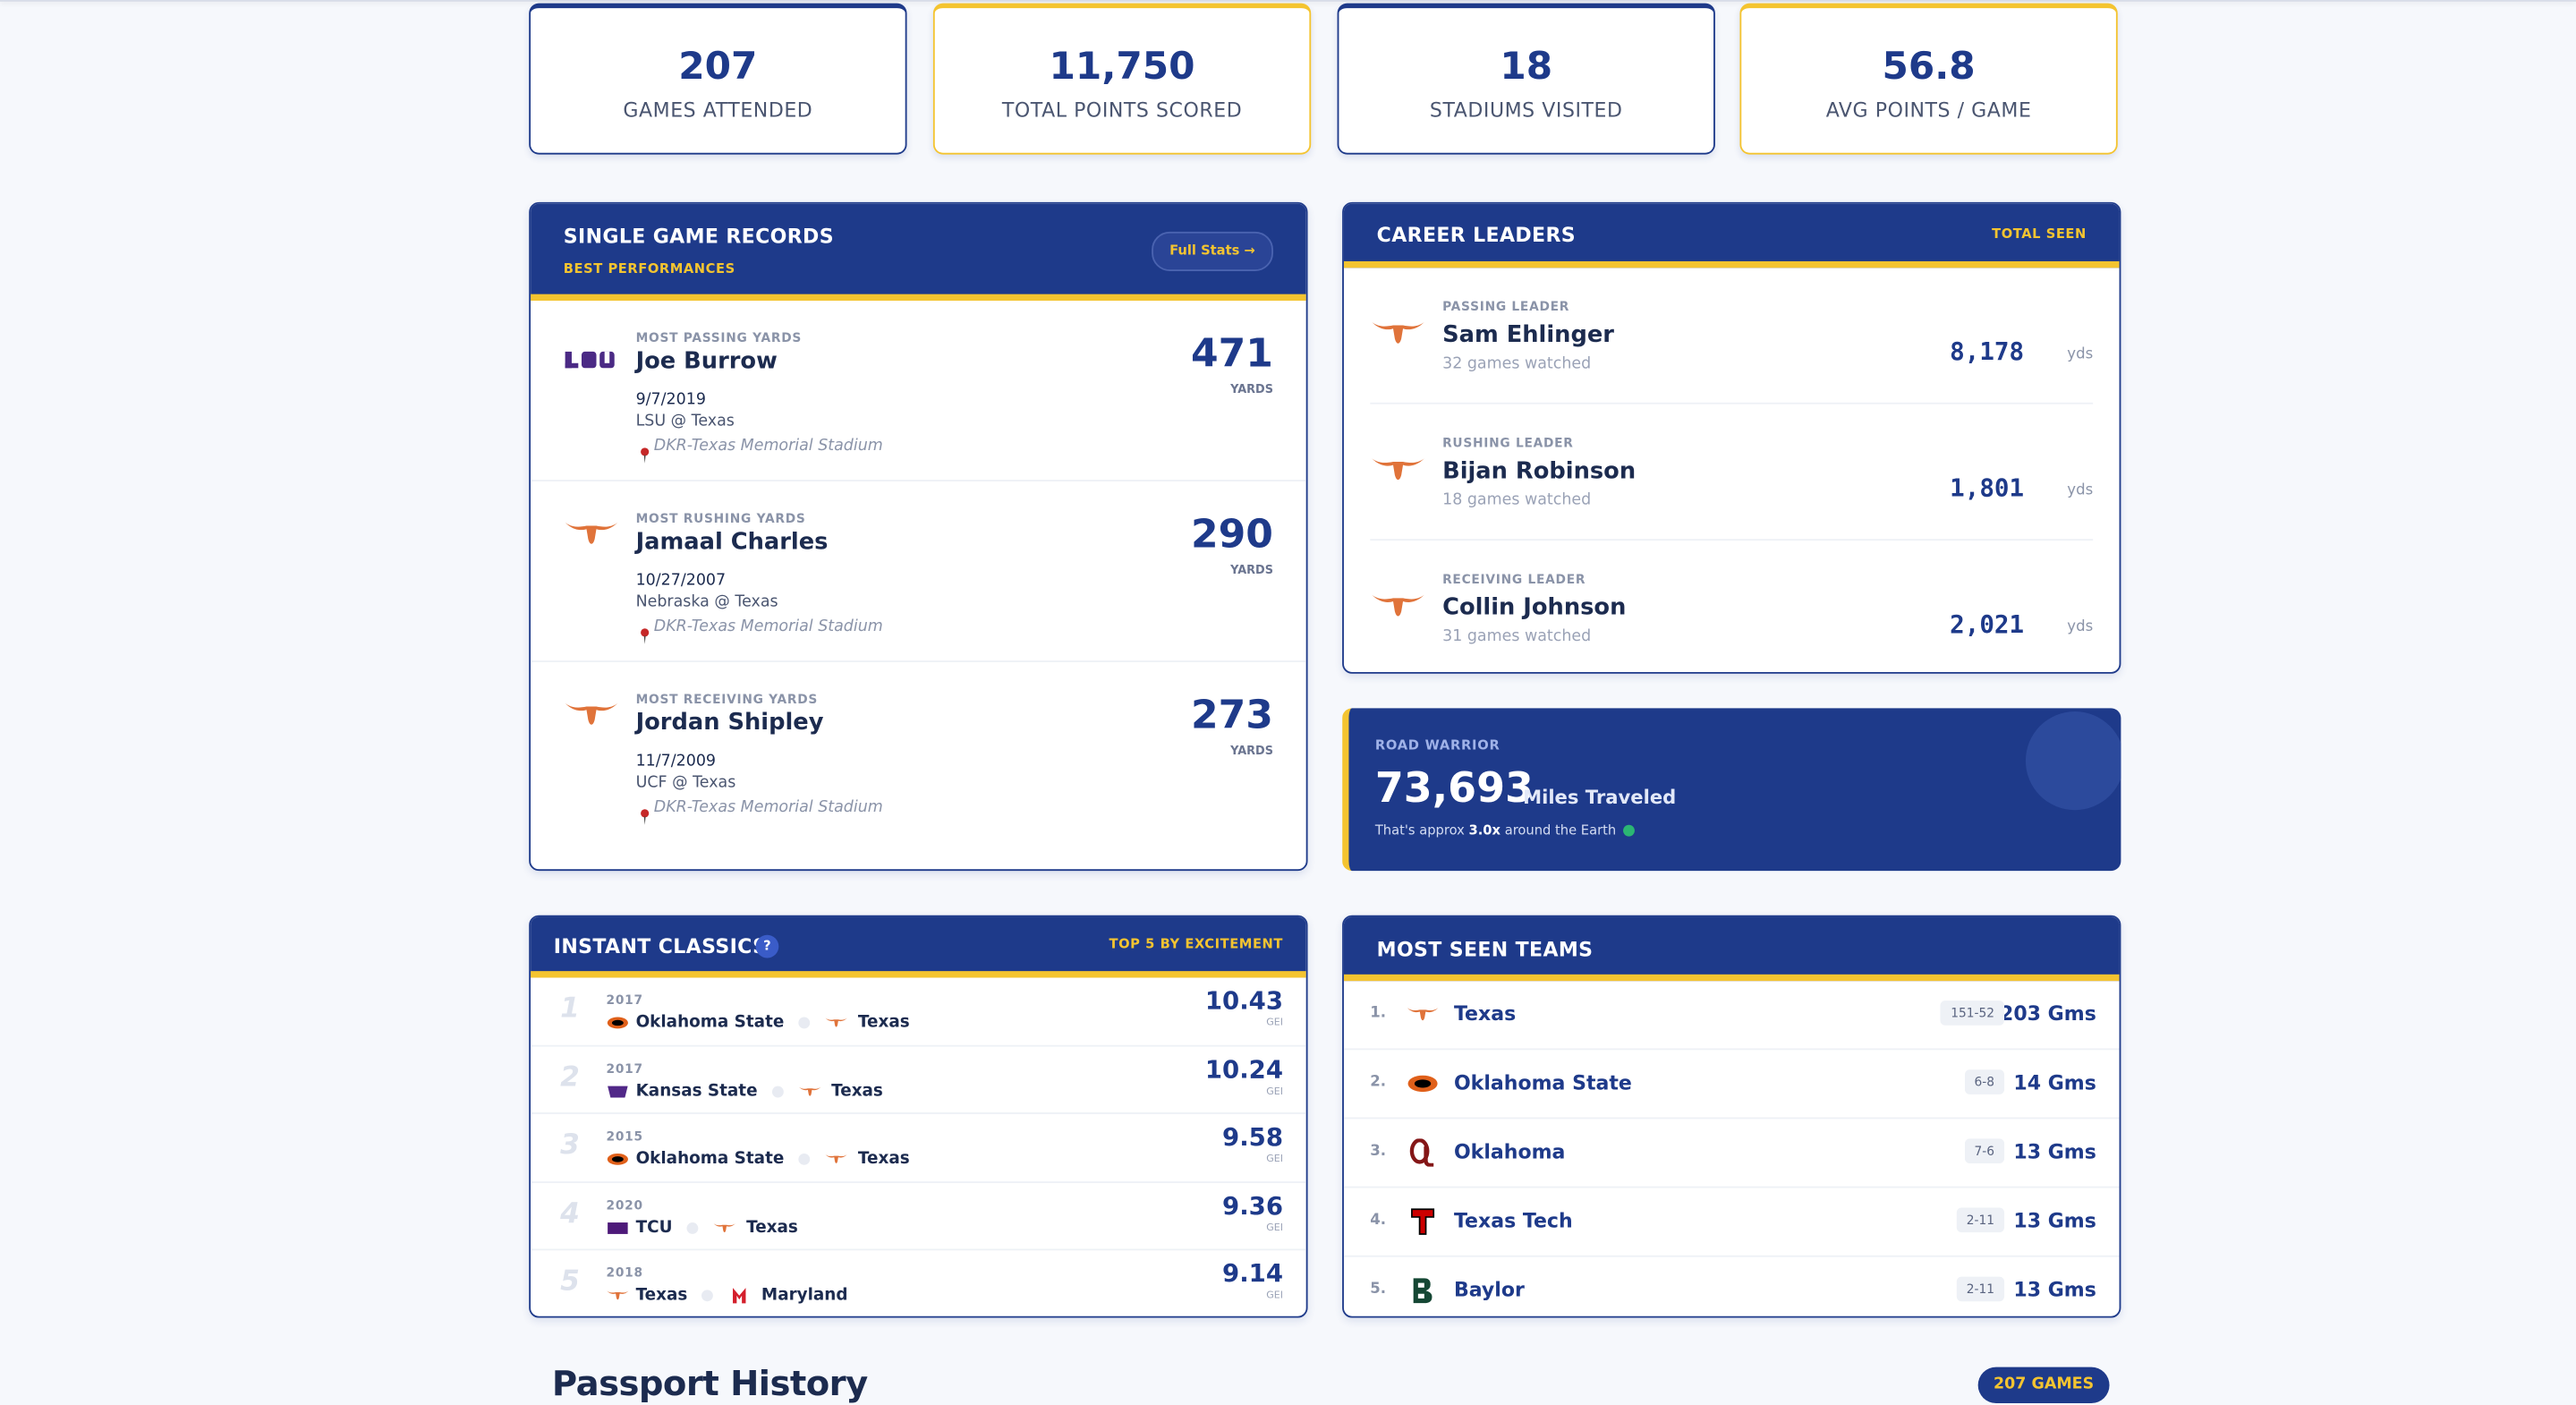 Image resolution: width=2576 pixels, height=1405 pixels. What do you see at coordinates (918, 947) in the screenshot?
I see `panel-header: INSTANT CLASSICS? TOP 5 BY EXCITEMENT` at bounding box center [918, 947].